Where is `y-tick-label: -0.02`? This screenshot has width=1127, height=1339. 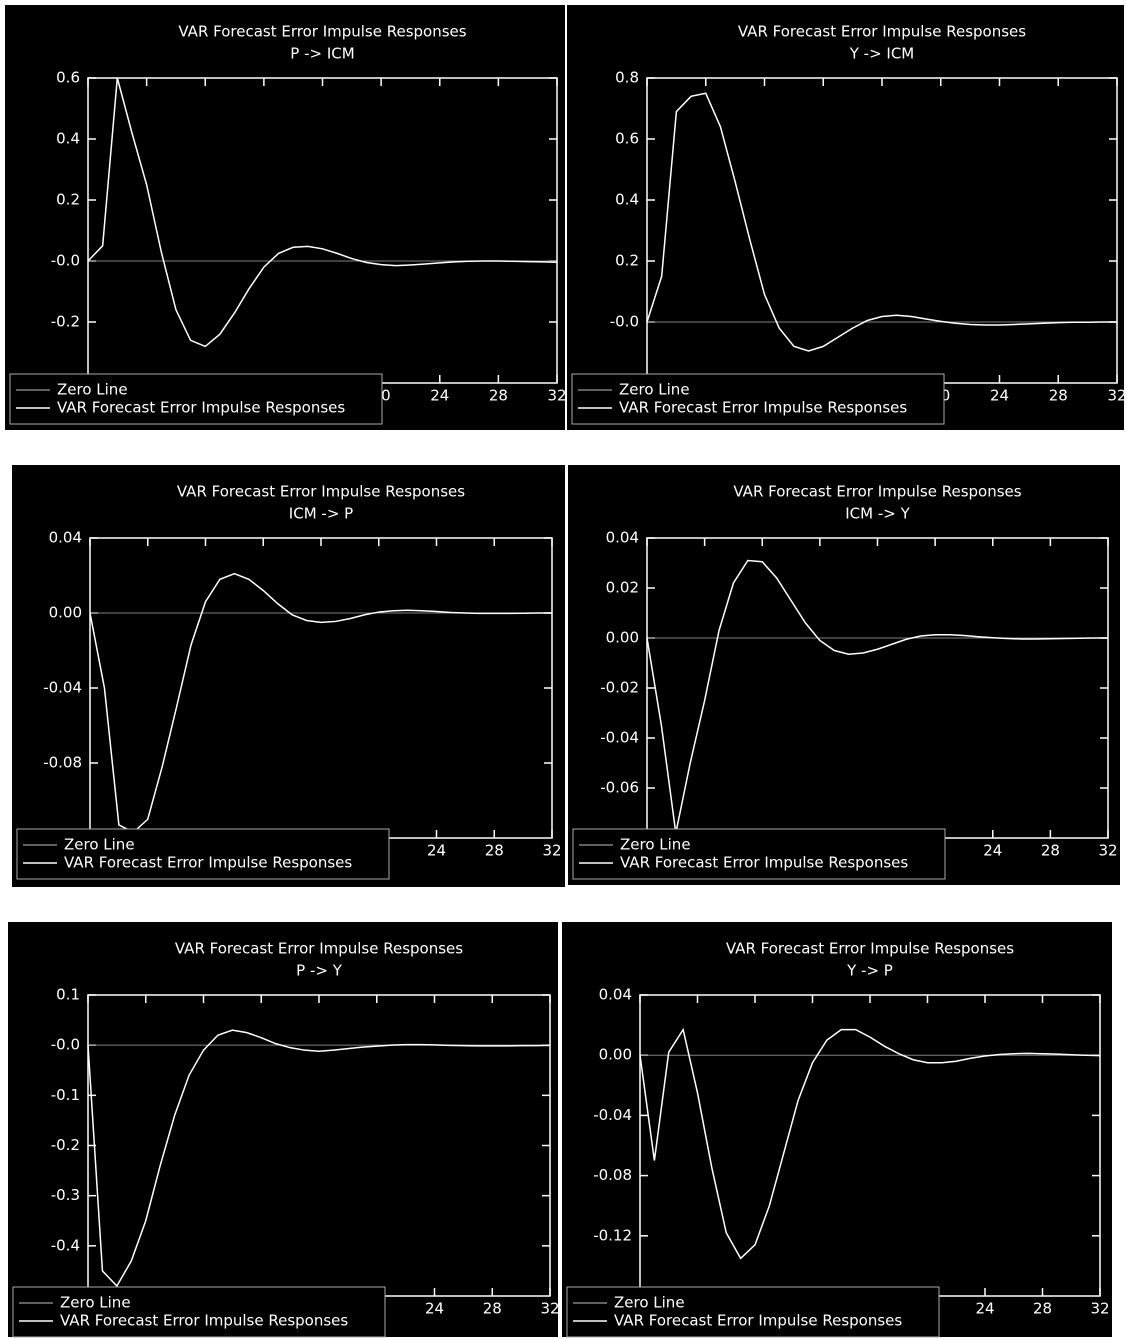 y-tick-label: -0.02 is located at coordinates (619, 688).